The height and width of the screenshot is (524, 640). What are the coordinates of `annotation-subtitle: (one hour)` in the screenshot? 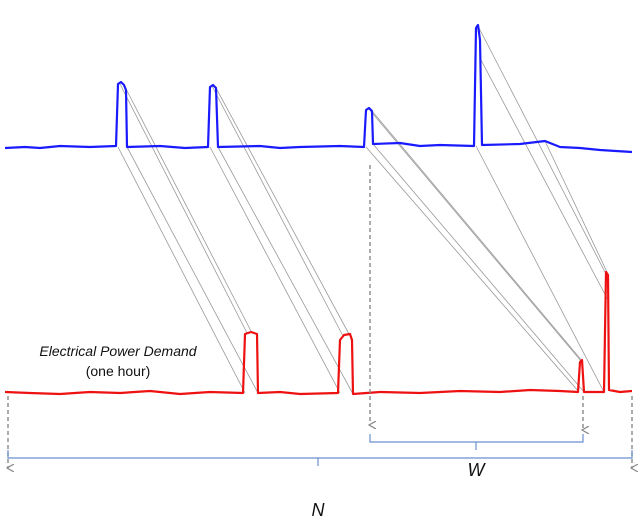 It's located at (118, 371).